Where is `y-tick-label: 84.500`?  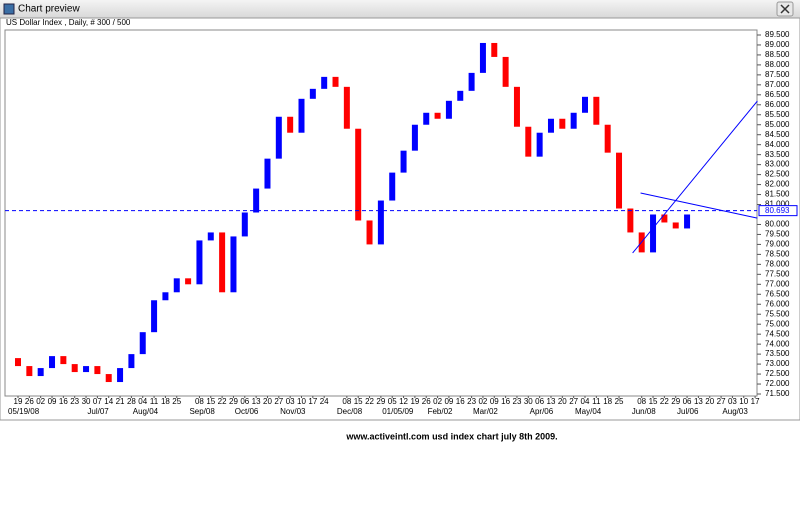
y-tick-label: 84.500 is located at coordinates (777, 134).